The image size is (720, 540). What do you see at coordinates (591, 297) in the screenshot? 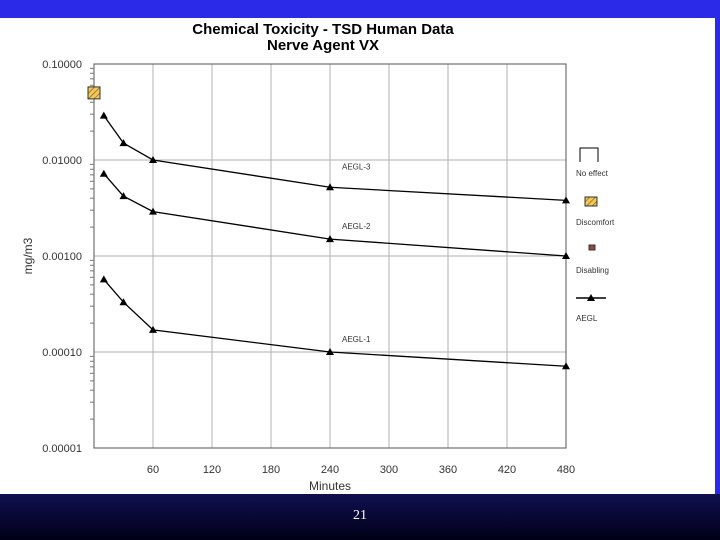
I see `aegl-marker-icon` at bounding box center [591, 297].